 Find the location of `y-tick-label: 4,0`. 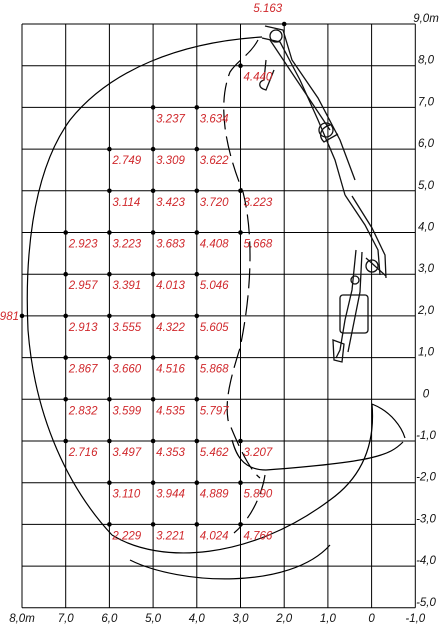

y-tick-label: 4,0 is located at coordinates (426, 228).